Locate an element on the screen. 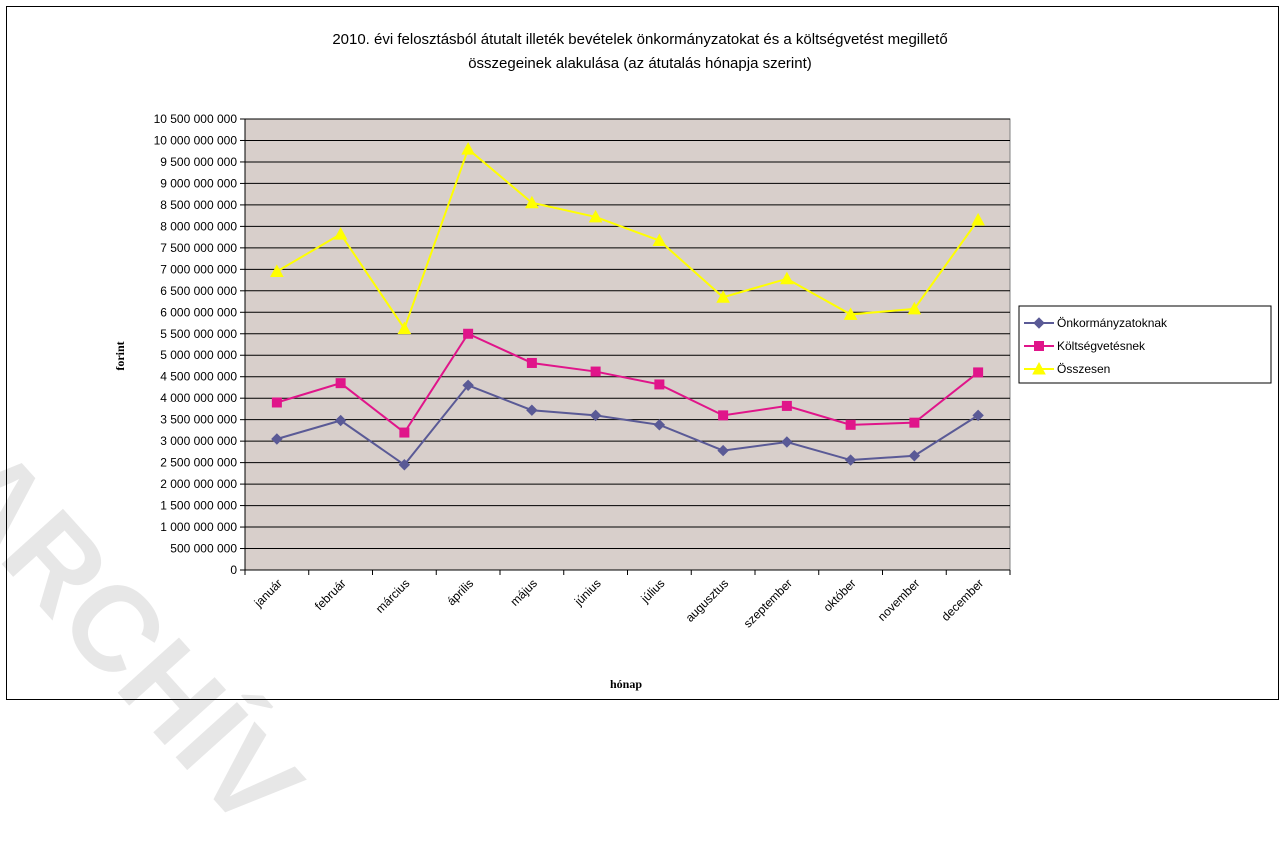 This screenshot has height=854, width=1283. legend: Önkormányzatoknak Költségvetésnek Összesen is located at coordinates (1145, 344).